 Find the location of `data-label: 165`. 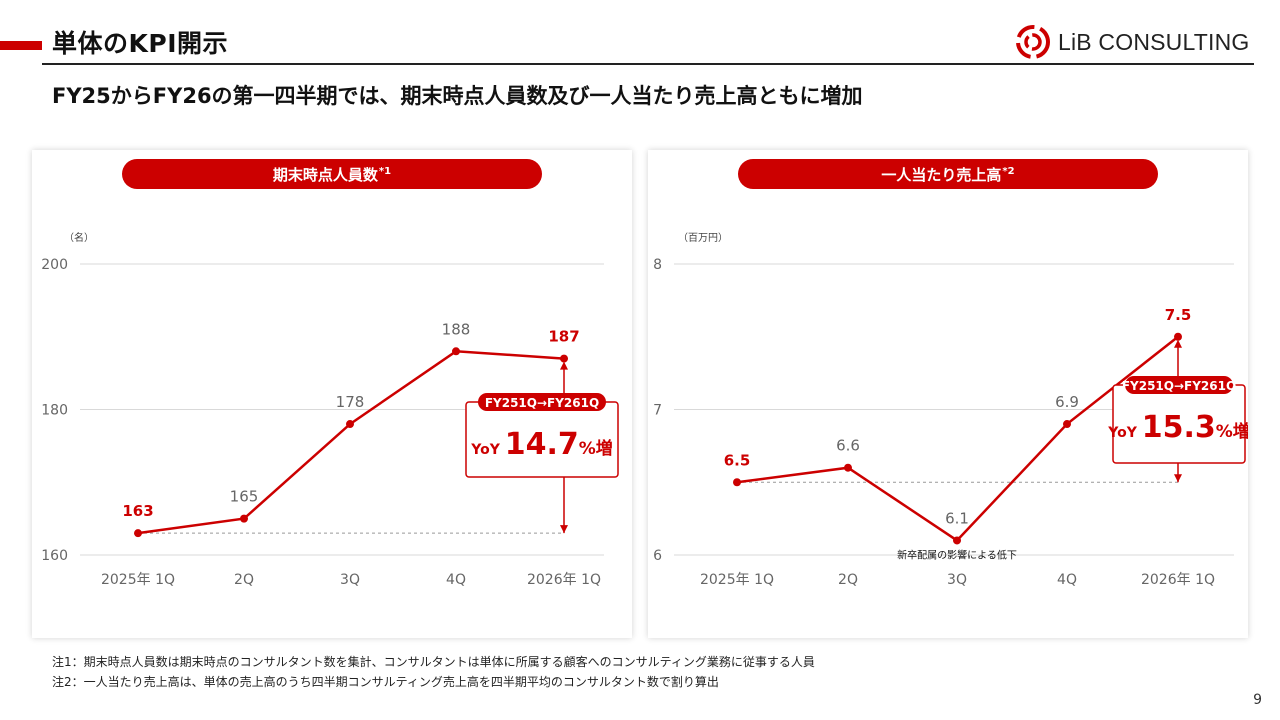

data-label: 165 is located at coordinates (244, 497).